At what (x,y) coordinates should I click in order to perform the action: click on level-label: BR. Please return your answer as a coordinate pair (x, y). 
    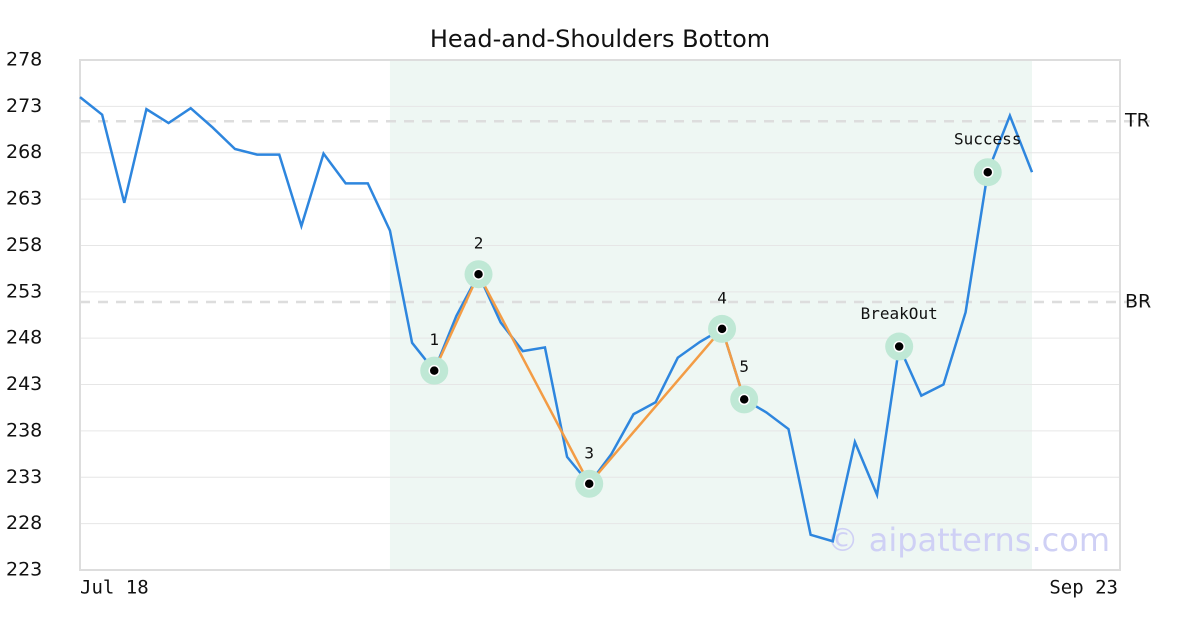
    Looking at the image, I should click on (1138, 302).